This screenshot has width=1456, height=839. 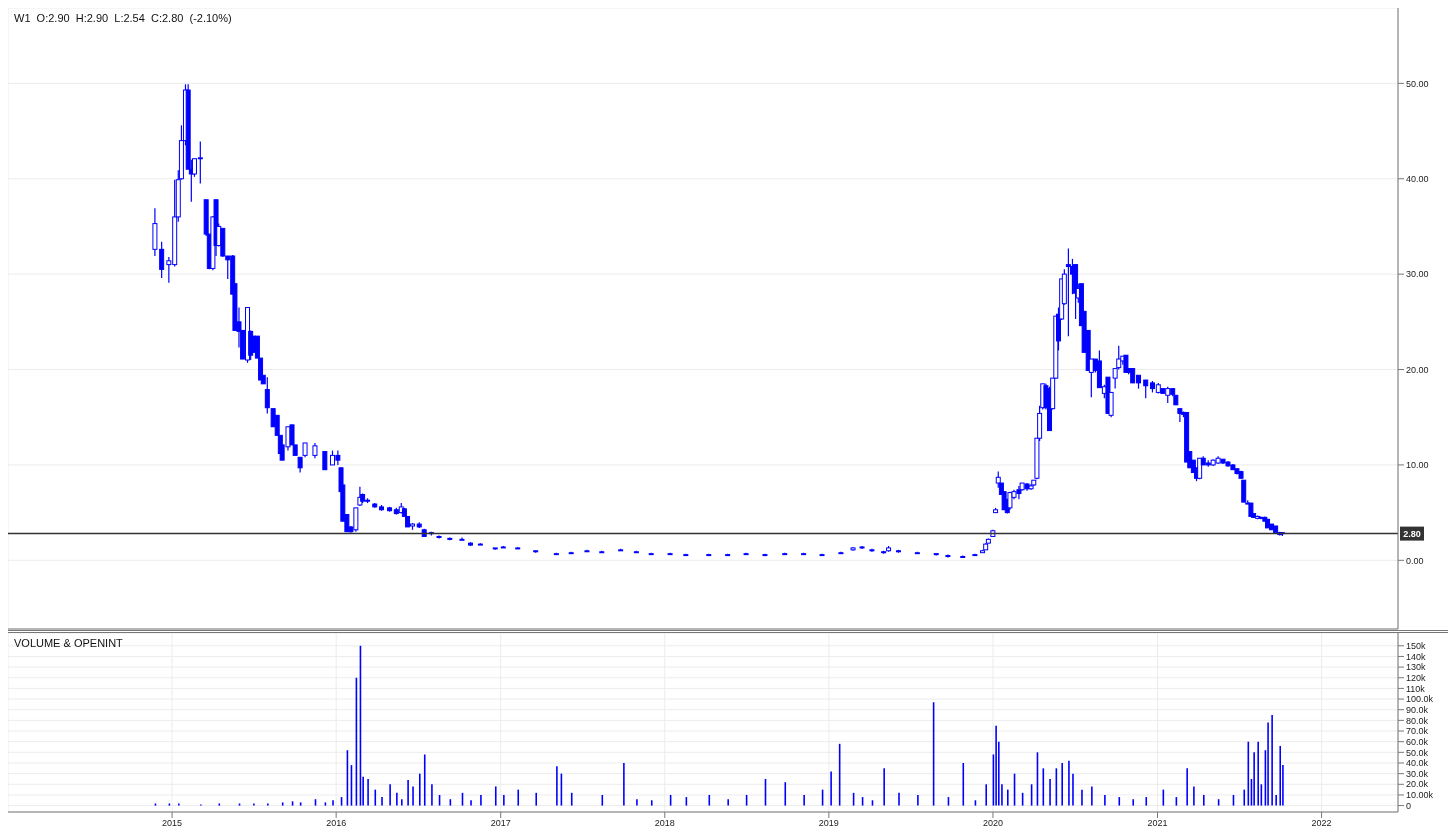 What do you see at coordinates (1417, 784) in the screenshot?
I see `y-tick-label: 20.0k` at bounding box center [1417, 784].